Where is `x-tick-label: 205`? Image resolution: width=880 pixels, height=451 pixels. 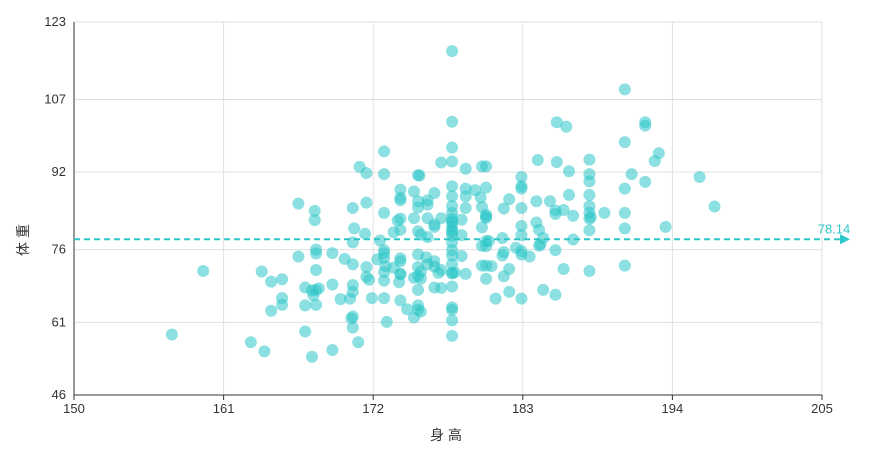 x-tick-label: 205 is located at coordinates (822, 408).